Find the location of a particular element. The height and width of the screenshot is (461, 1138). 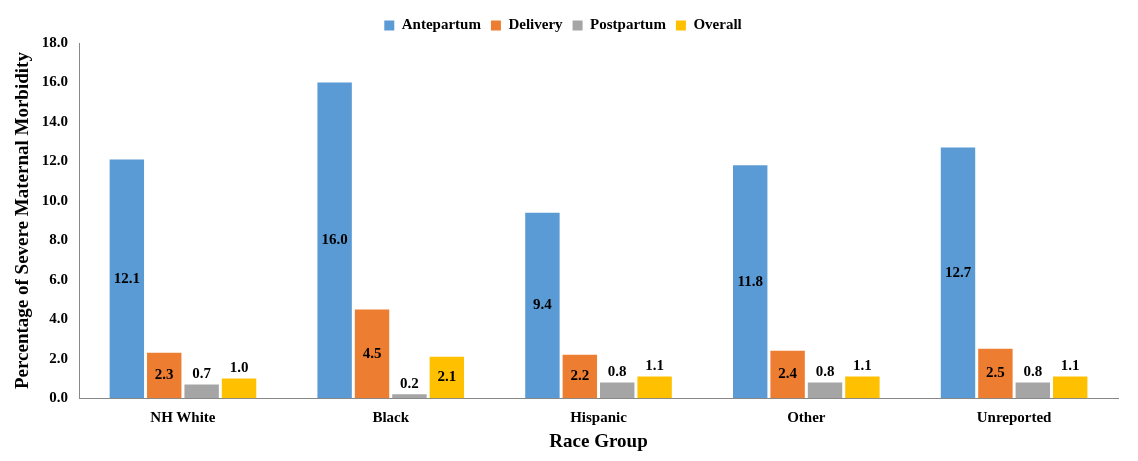

data-label: 4.5 is located at coordinates (372, 352).